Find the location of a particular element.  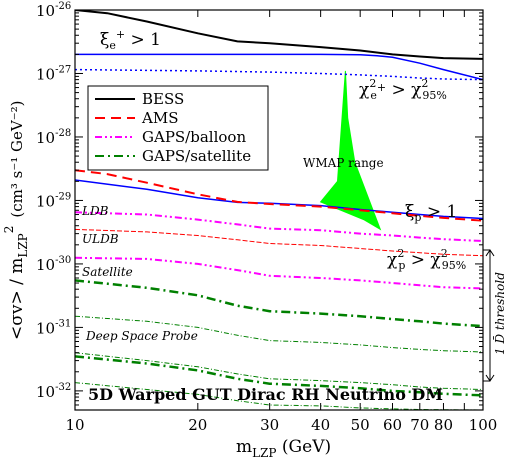

y-axis-title: <σv> / mLZP2(cm³ s⁻¹ GeV⁻²) is located at coordinates (16, 220).